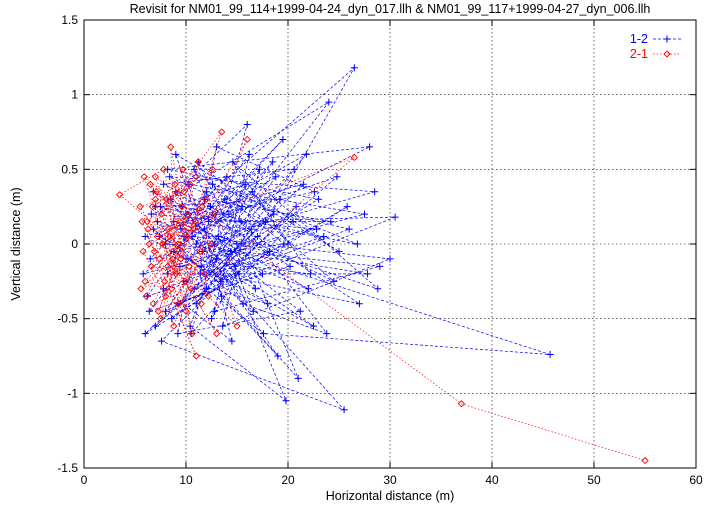 The width and height of the screenshot is (721, 505). I want to click on x-axis-title: Horizontal distance (m), so click(390, 496).